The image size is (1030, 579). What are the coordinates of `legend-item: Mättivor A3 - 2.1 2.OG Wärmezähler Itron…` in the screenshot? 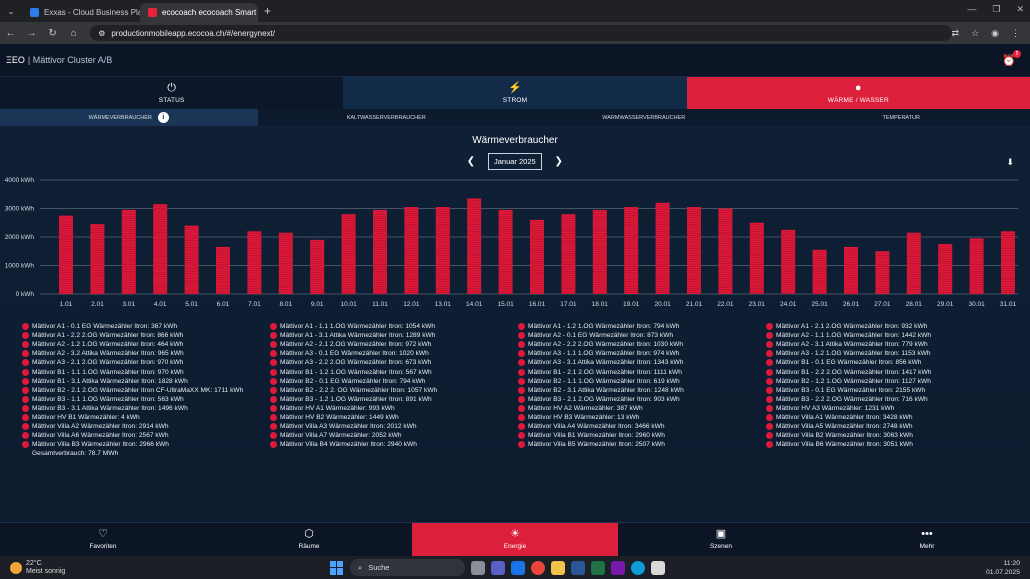 It's located at (146, 362).